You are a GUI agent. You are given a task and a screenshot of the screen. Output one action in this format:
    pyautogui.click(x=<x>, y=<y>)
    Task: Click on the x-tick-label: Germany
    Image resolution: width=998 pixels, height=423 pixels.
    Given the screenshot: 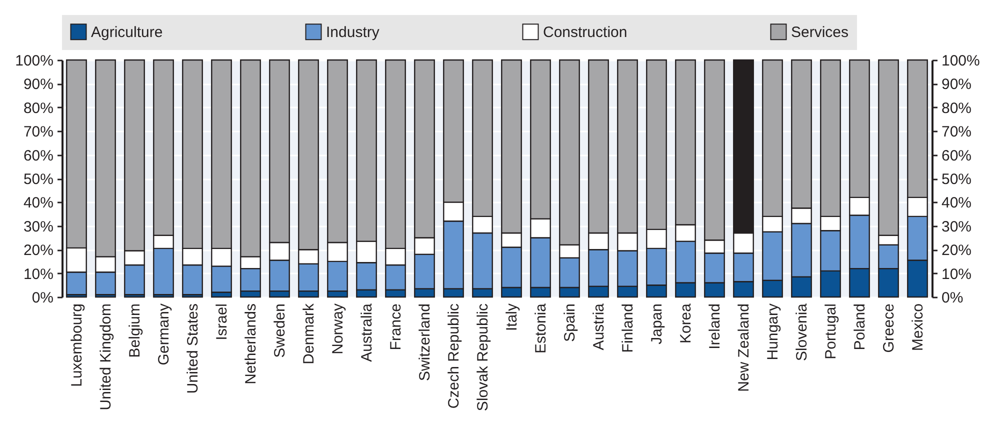 What is the action you would take?
    pyautogui.click(x=164, y=334)
    